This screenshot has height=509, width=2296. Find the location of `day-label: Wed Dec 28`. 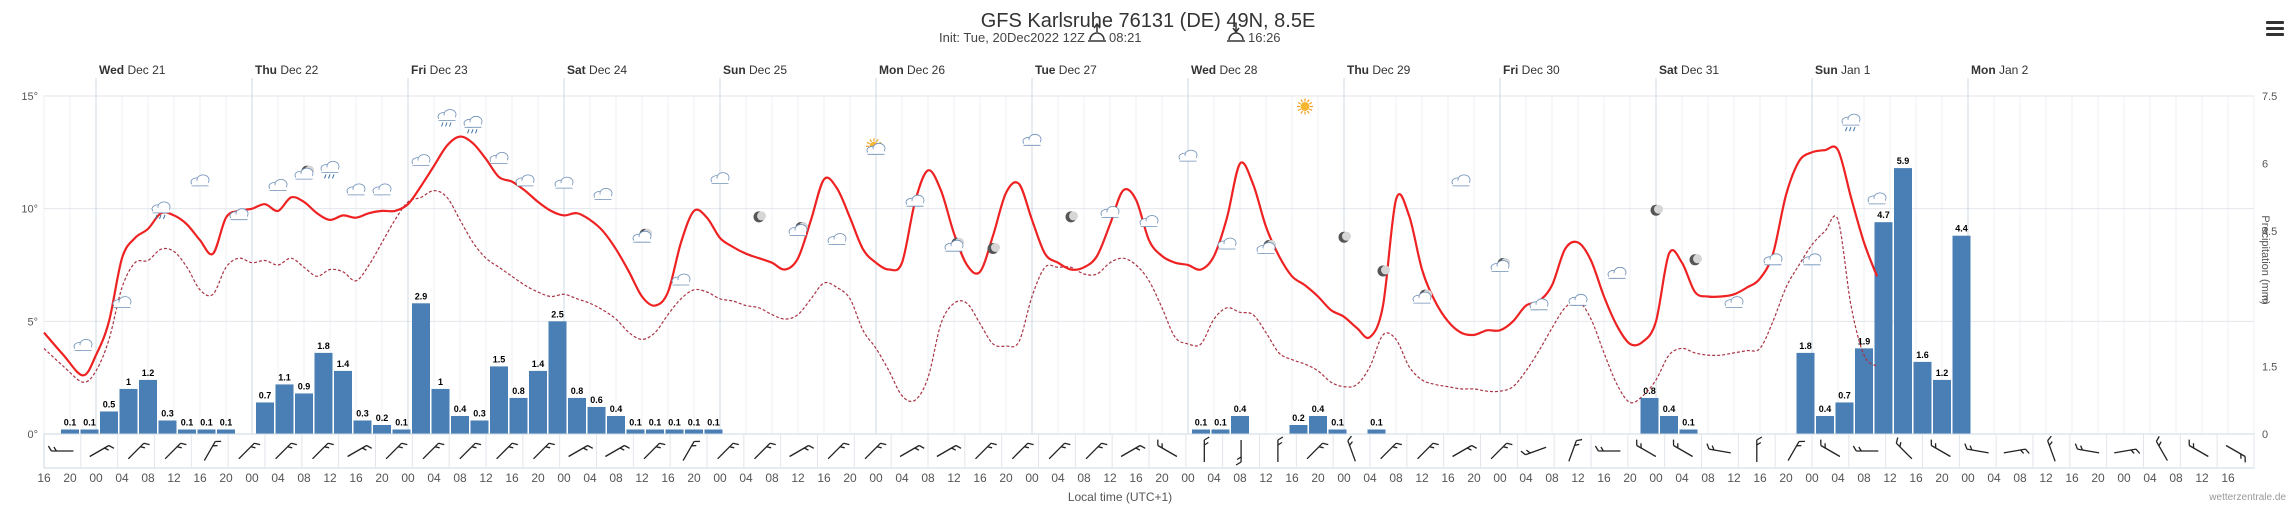

day-label: Wed Dec 28 is located at coordinates (1224, 70).